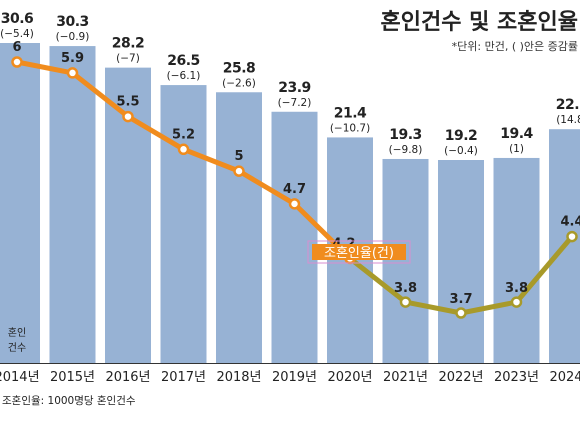 The image size is (580, 435). I want to click on legend-box, so click(359, 252).